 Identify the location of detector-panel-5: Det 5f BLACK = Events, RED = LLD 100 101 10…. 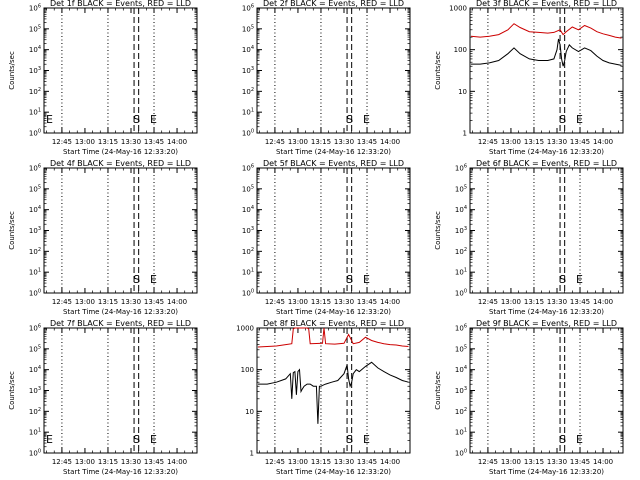
(326, 237).